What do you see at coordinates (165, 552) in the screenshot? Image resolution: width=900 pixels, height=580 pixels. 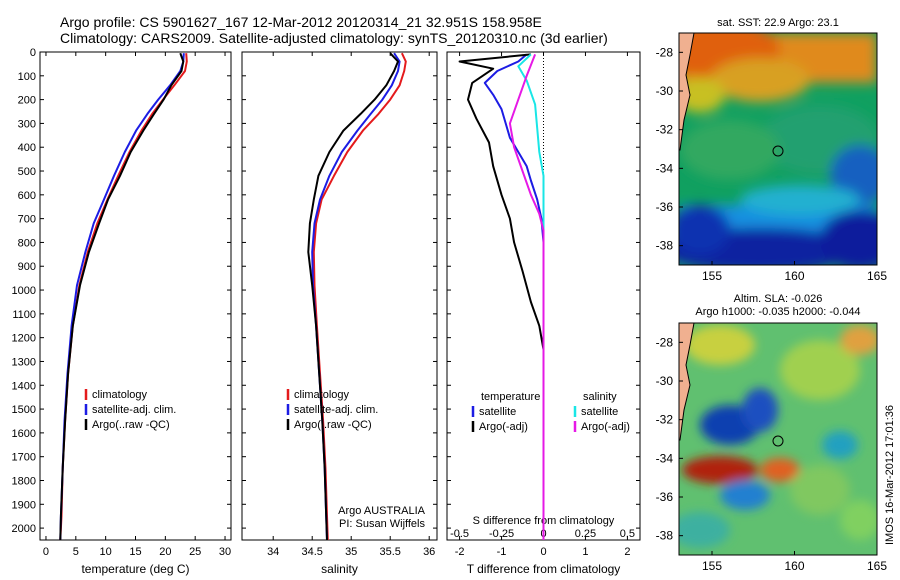 I see `x-tick-label: 20` at bounding box center [165, 552].